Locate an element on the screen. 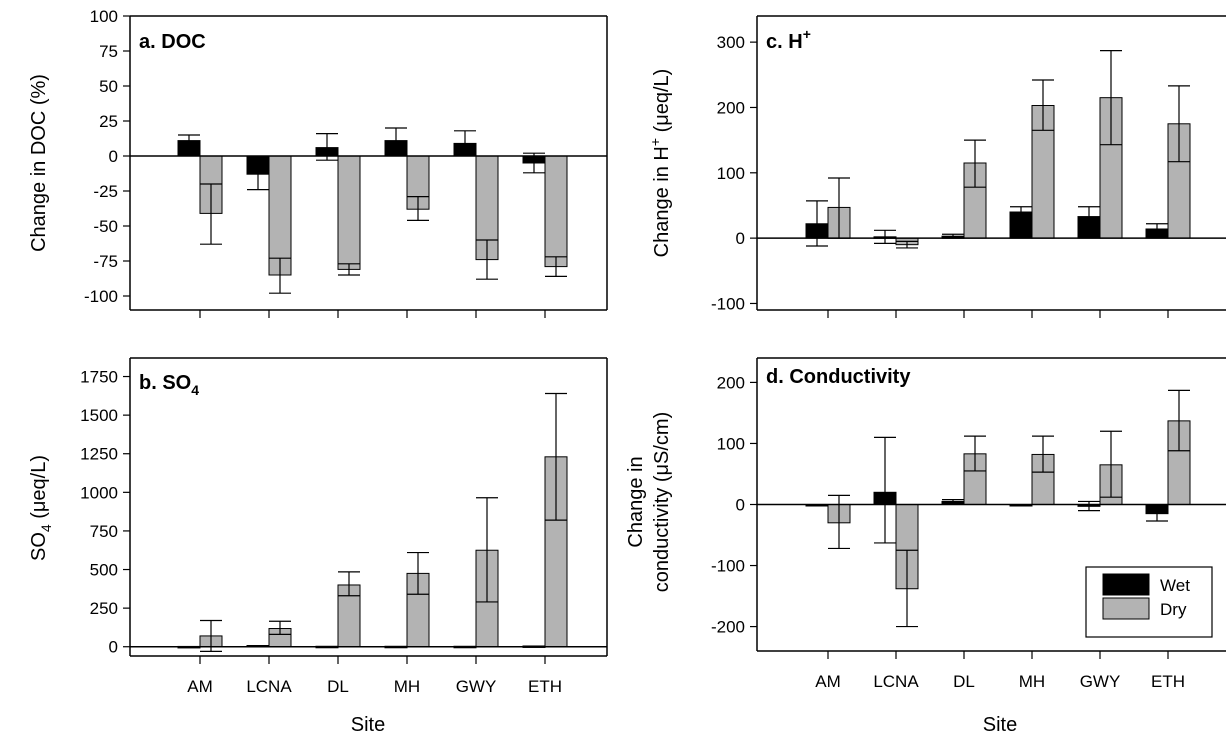 The width and height of the screenshot is (1226, 733). panel-b-ytick-label: 0 is located at coordinates (113, 647).